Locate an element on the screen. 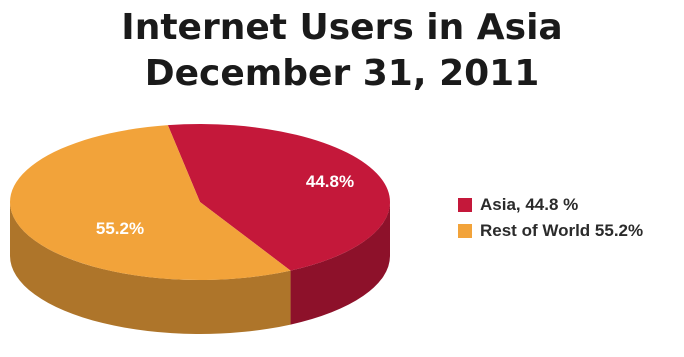 The width and height of the screenshot is (684, 357). chart-title-line-1: Internet Users in Asia is located at coordinates (342, 27).